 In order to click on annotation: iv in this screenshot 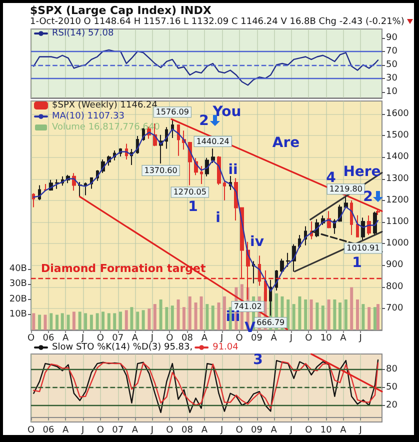, I will do `click(257, 242)`.